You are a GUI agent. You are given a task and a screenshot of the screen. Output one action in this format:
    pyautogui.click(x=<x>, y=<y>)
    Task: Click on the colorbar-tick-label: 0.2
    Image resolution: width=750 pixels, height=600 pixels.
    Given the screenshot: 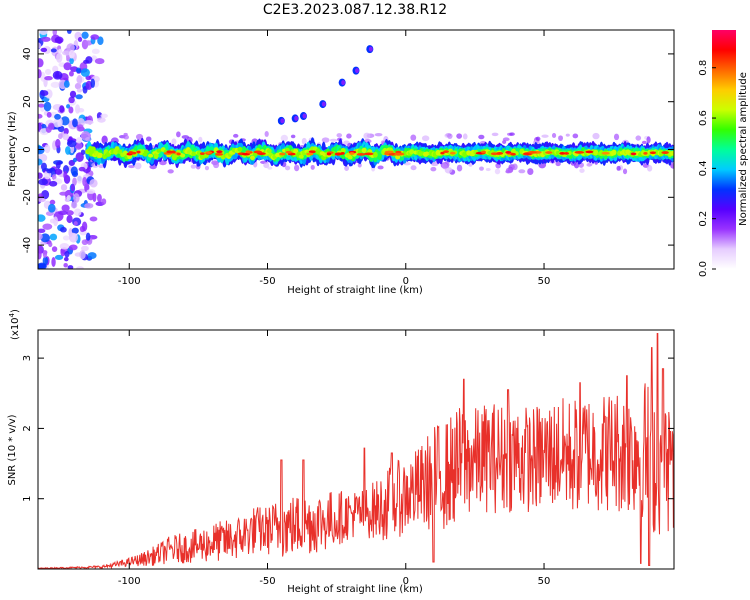 What is the action you would take?
    pyautogui.click(x=703, y=219)
    